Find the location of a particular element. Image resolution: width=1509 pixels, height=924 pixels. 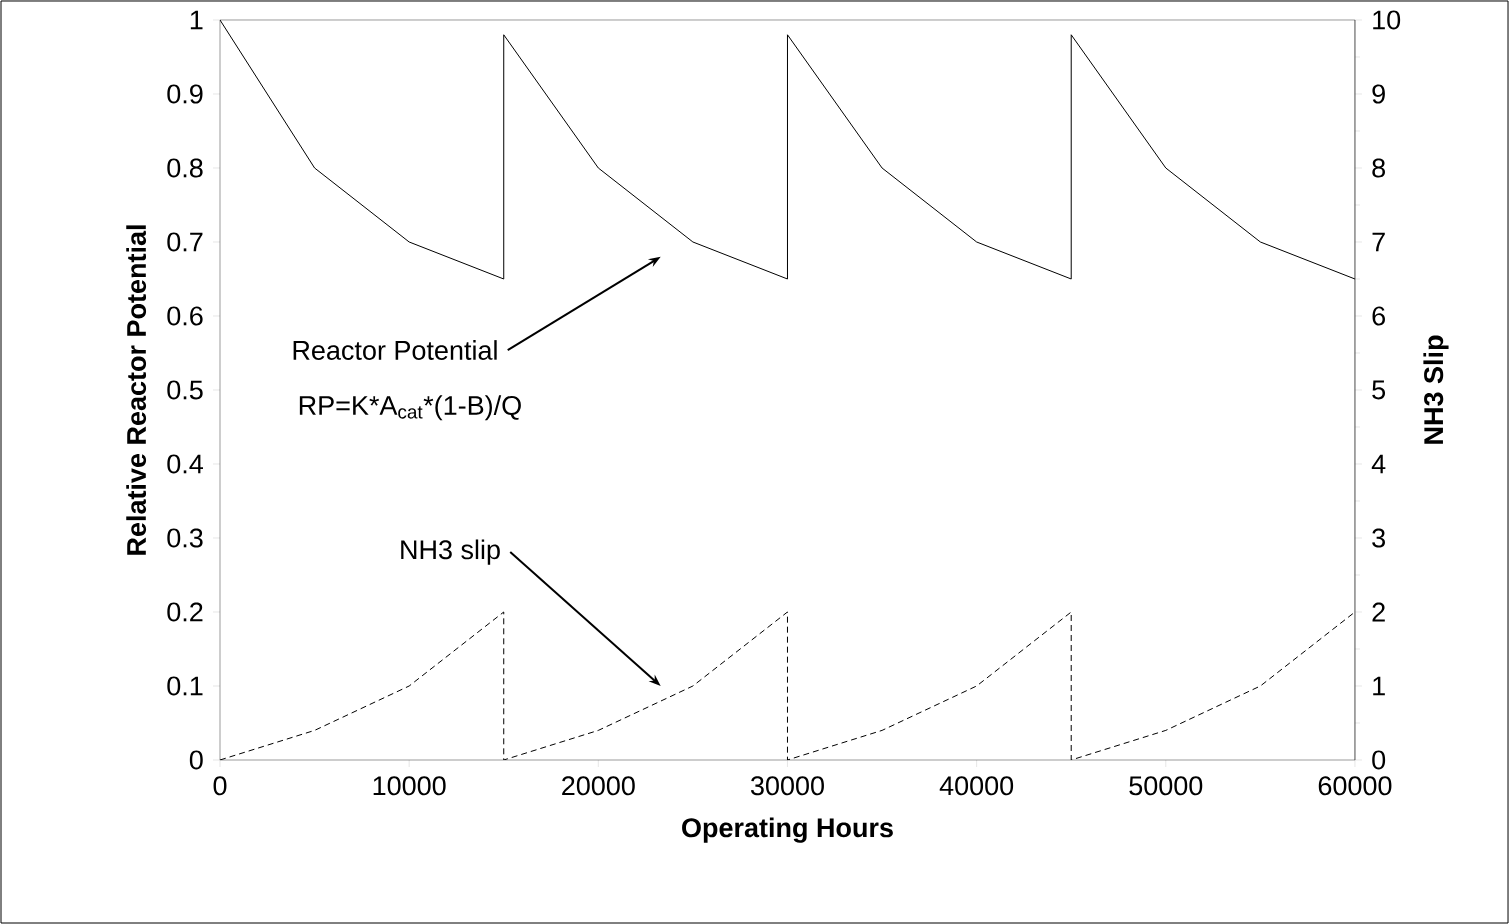

annotation: NH3 slip is located at coordinates (450, 552).